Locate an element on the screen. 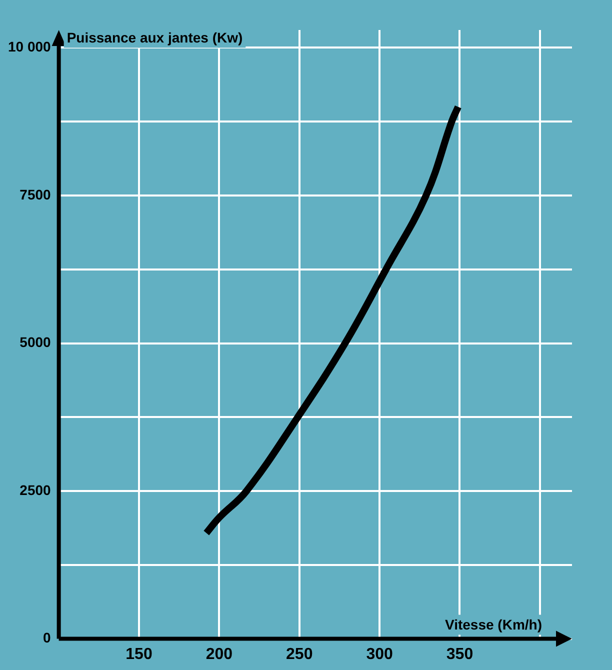 This screenshot has height=670, width=612. y-tick-label: 7500 is located at coordinates (36, 194).